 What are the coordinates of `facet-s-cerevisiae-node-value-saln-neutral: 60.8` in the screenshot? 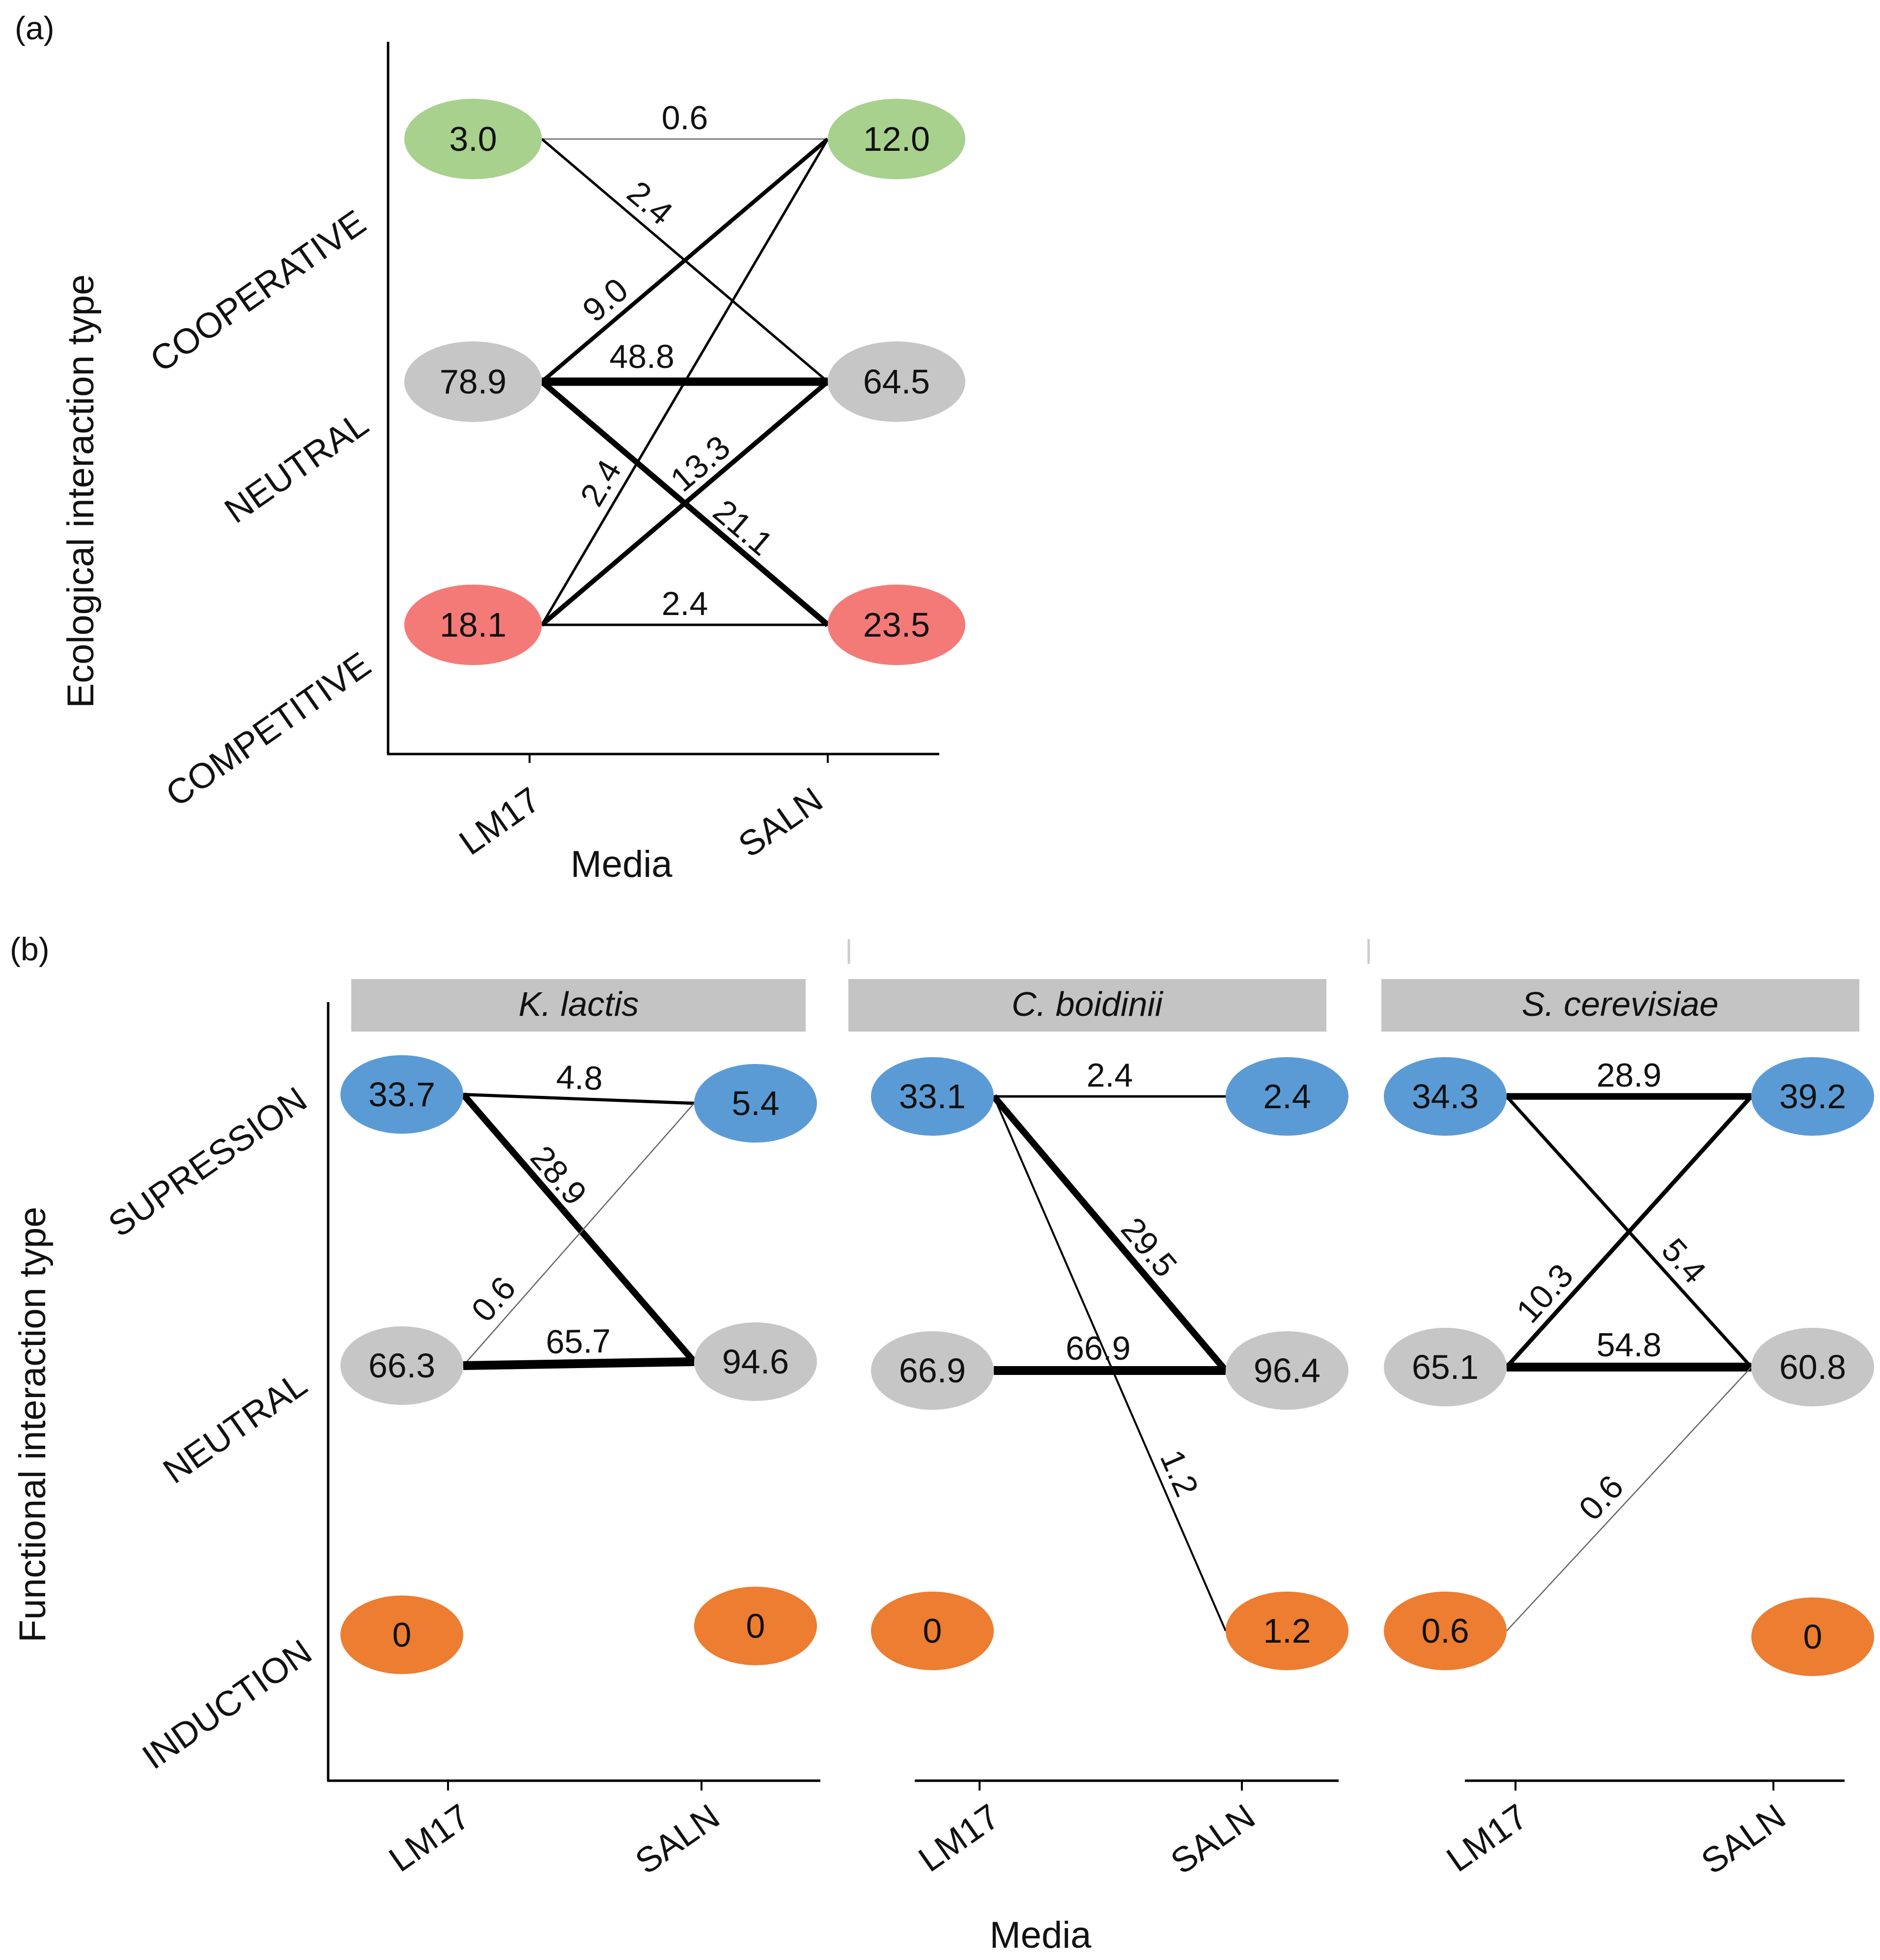 It's located at (1812, 1367).